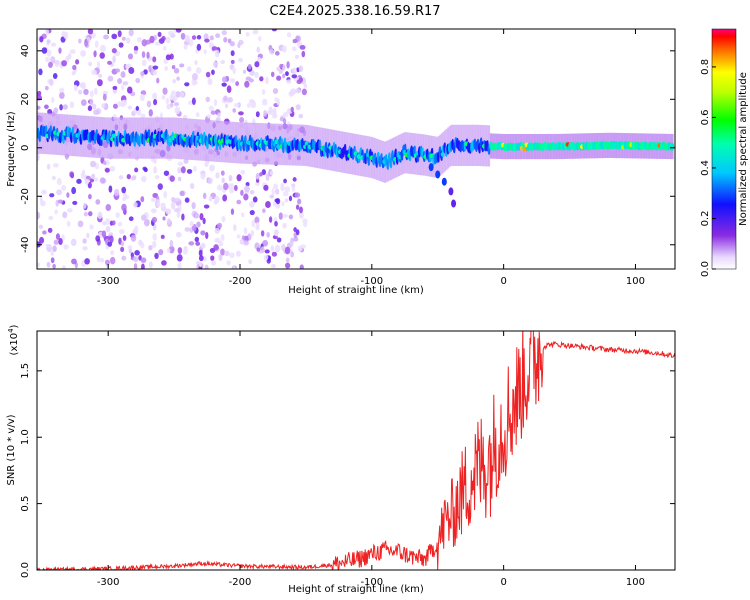 This screenshot has width=750, height=600. Describe the element at coordinates (503, 281) in the screenshot. I see `x-tick-label: 0` at that location.